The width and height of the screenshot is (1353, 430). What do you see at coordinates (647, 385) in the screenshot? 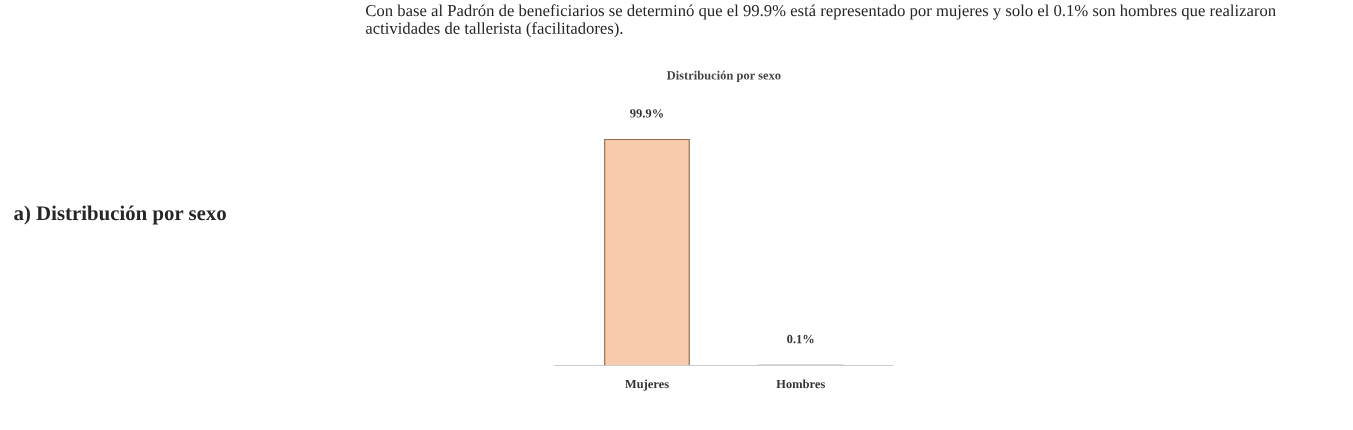
I see `x-tick-label: Mujeres` at bounding box center [647, 385].